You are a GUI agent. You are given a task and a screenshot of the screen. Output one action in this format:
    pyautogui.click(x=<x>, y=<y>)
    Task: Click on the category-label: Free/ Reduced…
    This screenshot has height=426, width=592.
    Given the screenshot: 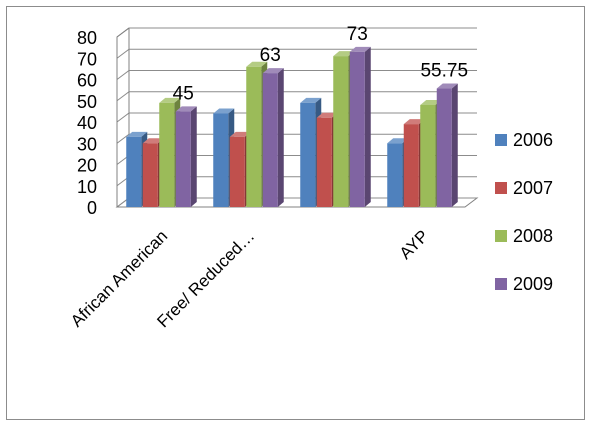 What is the action you would take?
    pyautogui.click(x=205, y=278)
    